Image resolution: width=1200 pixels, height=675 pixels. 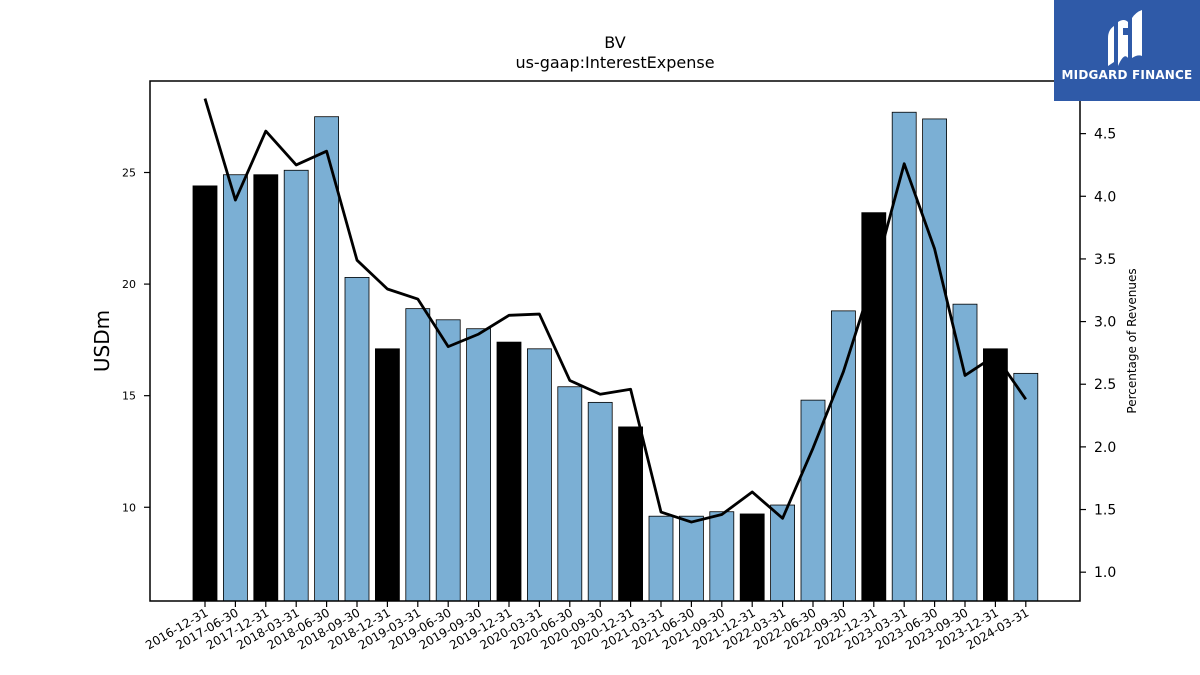 I want to click on logo-text: MIDGARD FINANCE, so click(x=1127, y=75).